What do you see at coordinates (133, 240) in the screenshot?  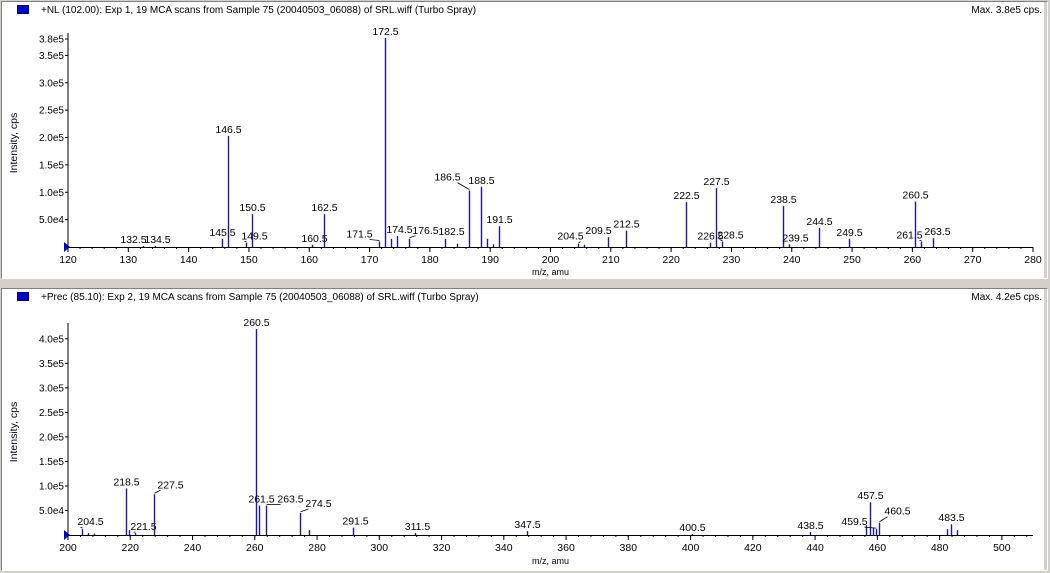 I see `peak-label: 132.5` at bounding box center [133, 240].